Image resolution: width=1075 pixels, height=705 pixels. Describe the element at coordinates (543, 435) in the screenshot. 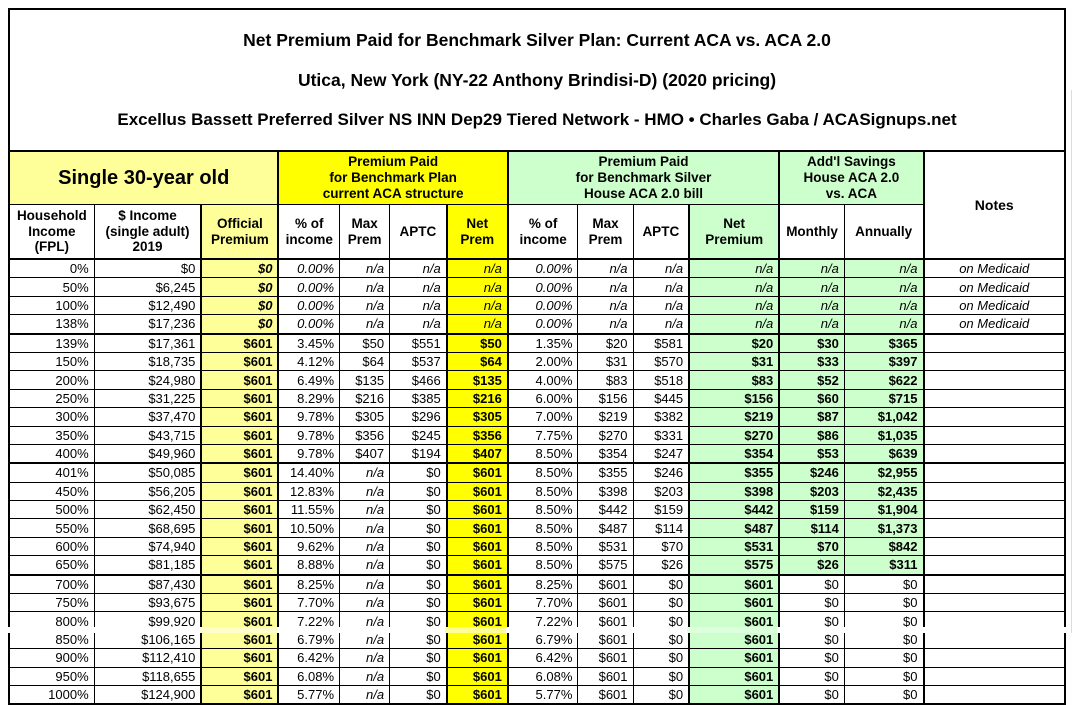

I see `table-cell: 7.75%` at that location.